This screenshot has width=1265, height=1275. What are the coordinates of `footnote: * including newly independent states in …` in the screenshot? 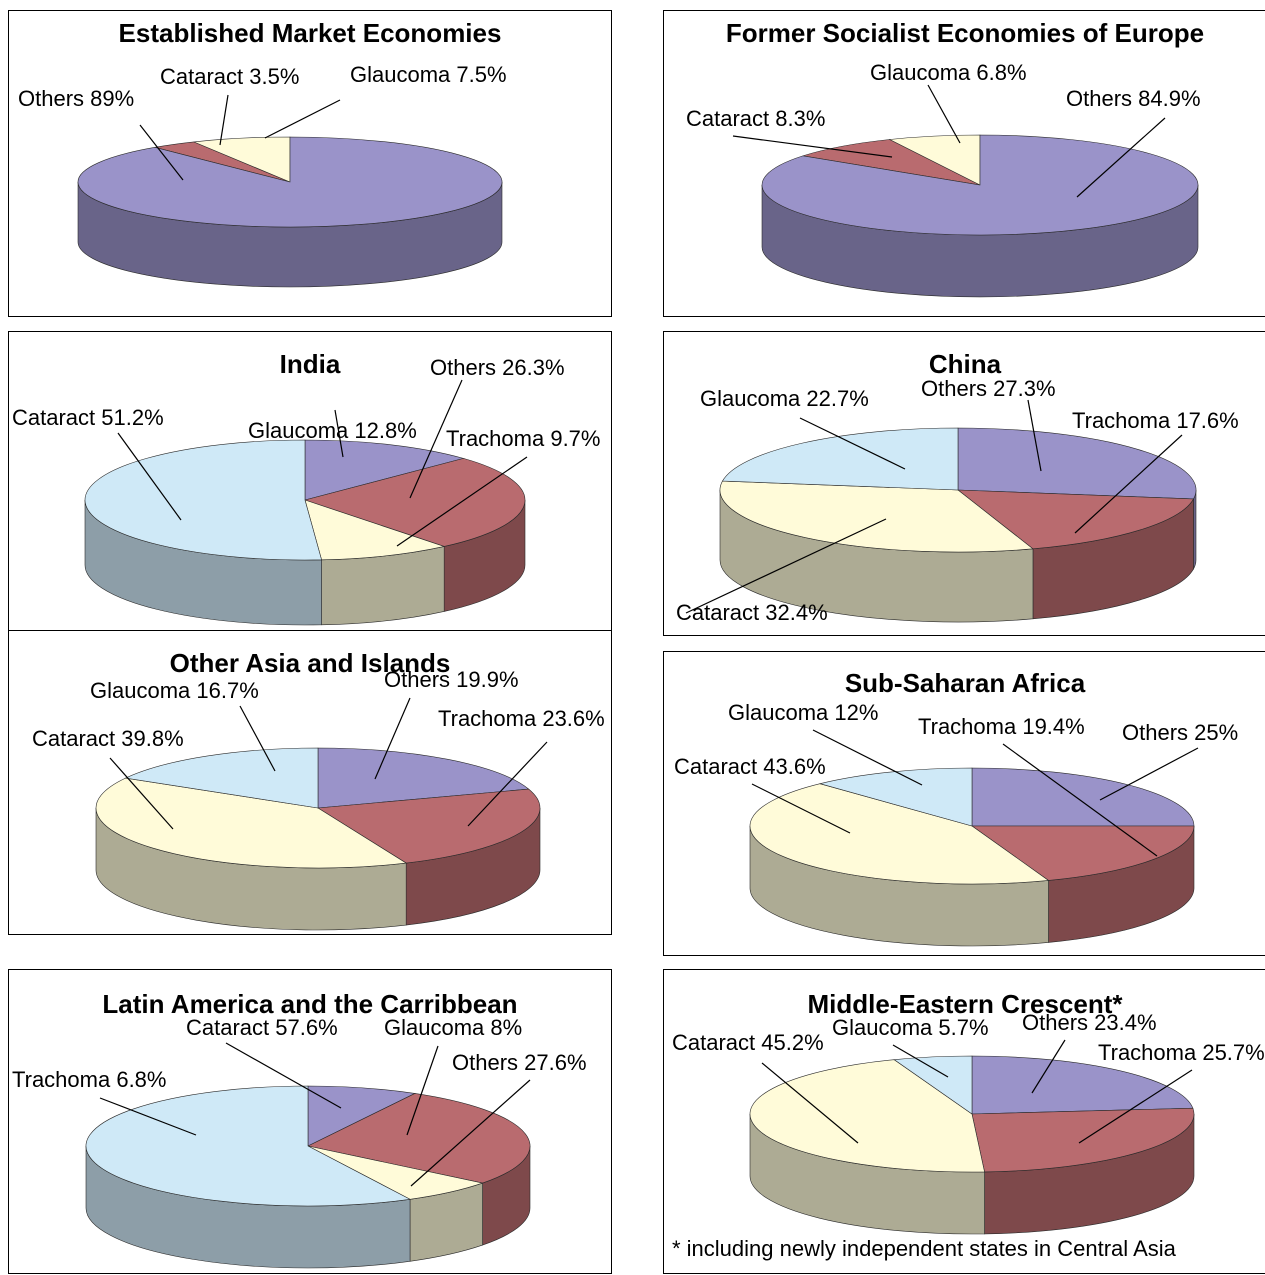 It's located at (924, 1248).